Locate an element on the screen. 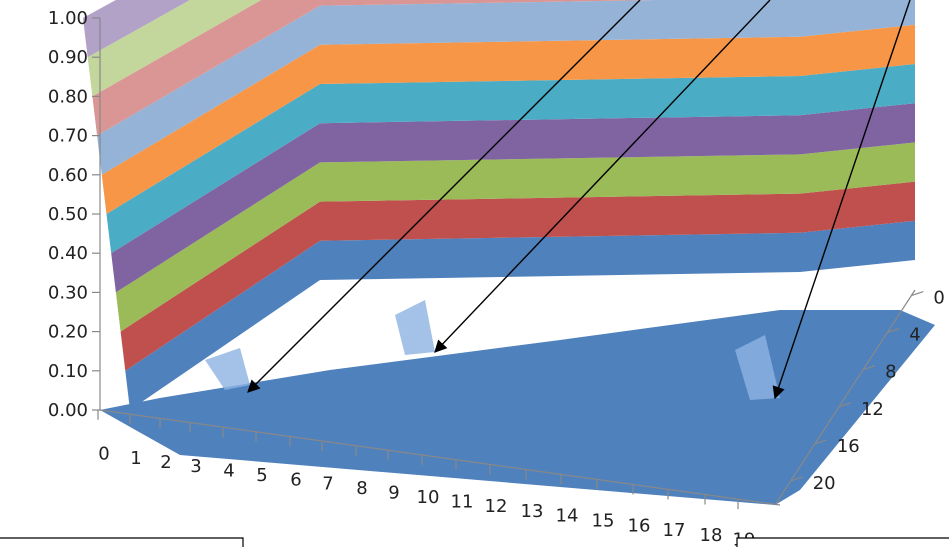 This screenshot has width=949, height=547. z-tick-label: 0.80 is located at coordinates (68, 96).